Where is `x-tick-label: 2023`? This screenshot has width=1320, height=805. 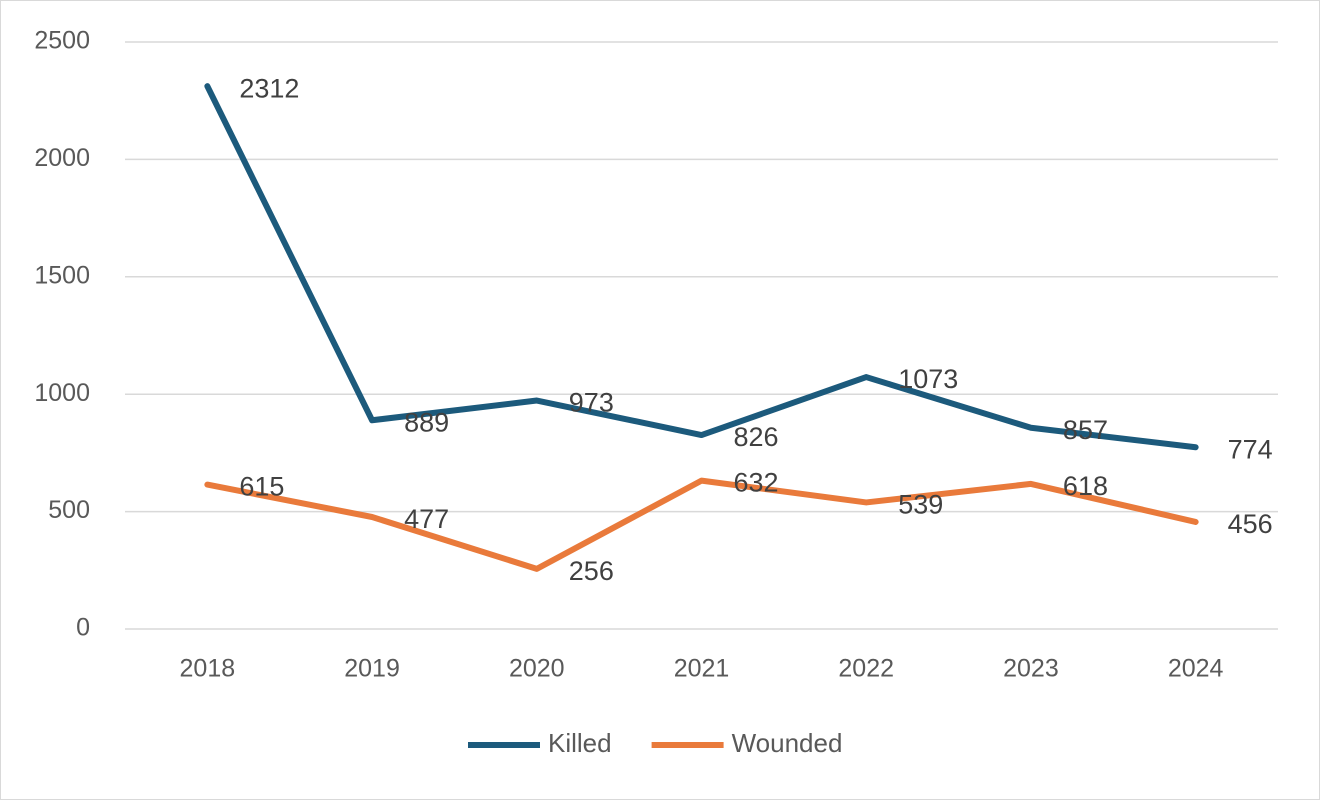 x-tick-label: 2023 is located at coordinates (1031, 669).